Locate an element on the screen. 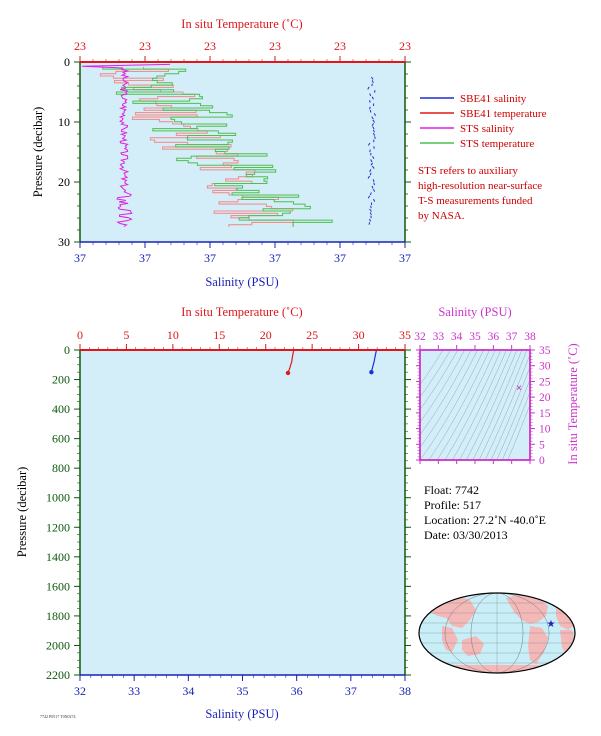 The image size is (601, 736). sbe41-salinity-end-marker is located at coordinates (371, 372).